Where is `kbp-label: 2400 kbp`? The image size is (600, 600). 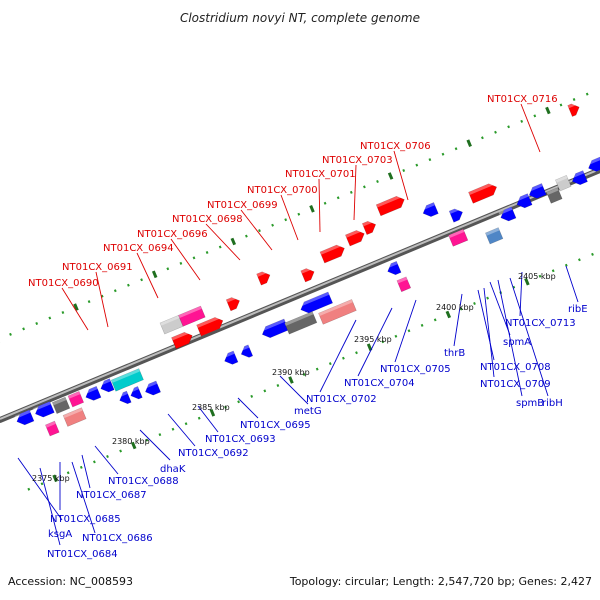 kbp-label: 2400 kbp is located at coordinates (455, 307).